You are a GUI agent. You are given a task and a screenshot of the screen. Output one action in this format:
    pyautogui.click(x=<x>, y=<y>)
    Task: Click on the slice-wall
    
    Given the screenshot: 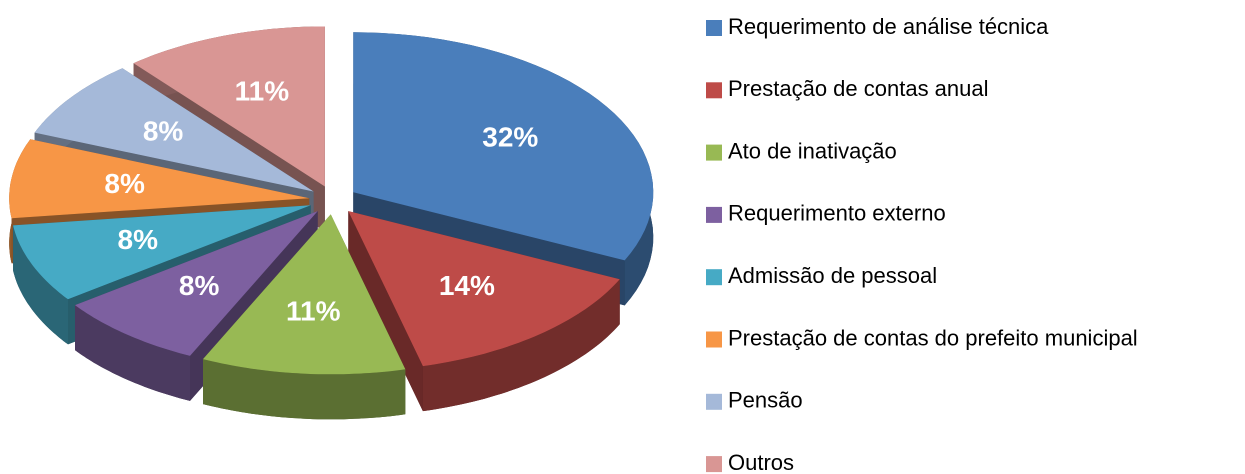 What is the action you would take?
    pyautogui.click(x=385, y=311)
    